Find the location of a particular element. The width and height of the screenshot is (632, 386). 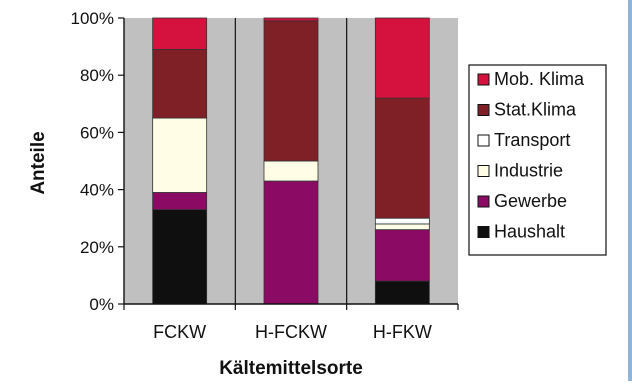

bar-gewerbe-fckw is located at coordinates (180, 201).